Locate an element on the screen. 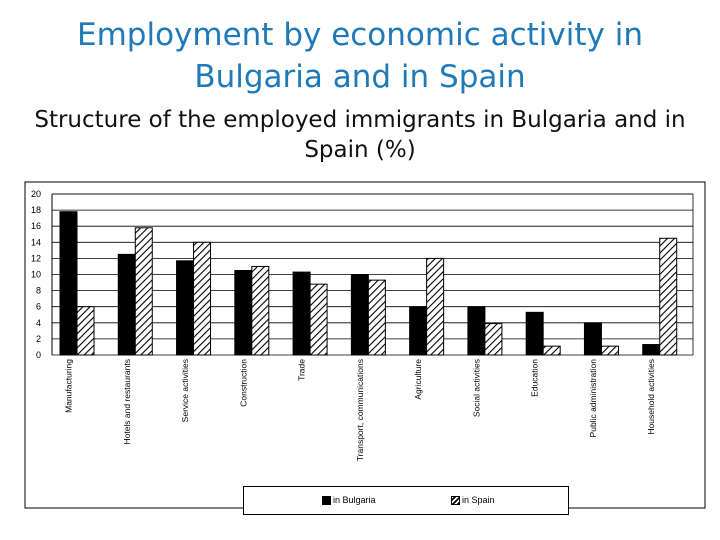  x-category-label: Social activities is located at coordinates (476, 388).